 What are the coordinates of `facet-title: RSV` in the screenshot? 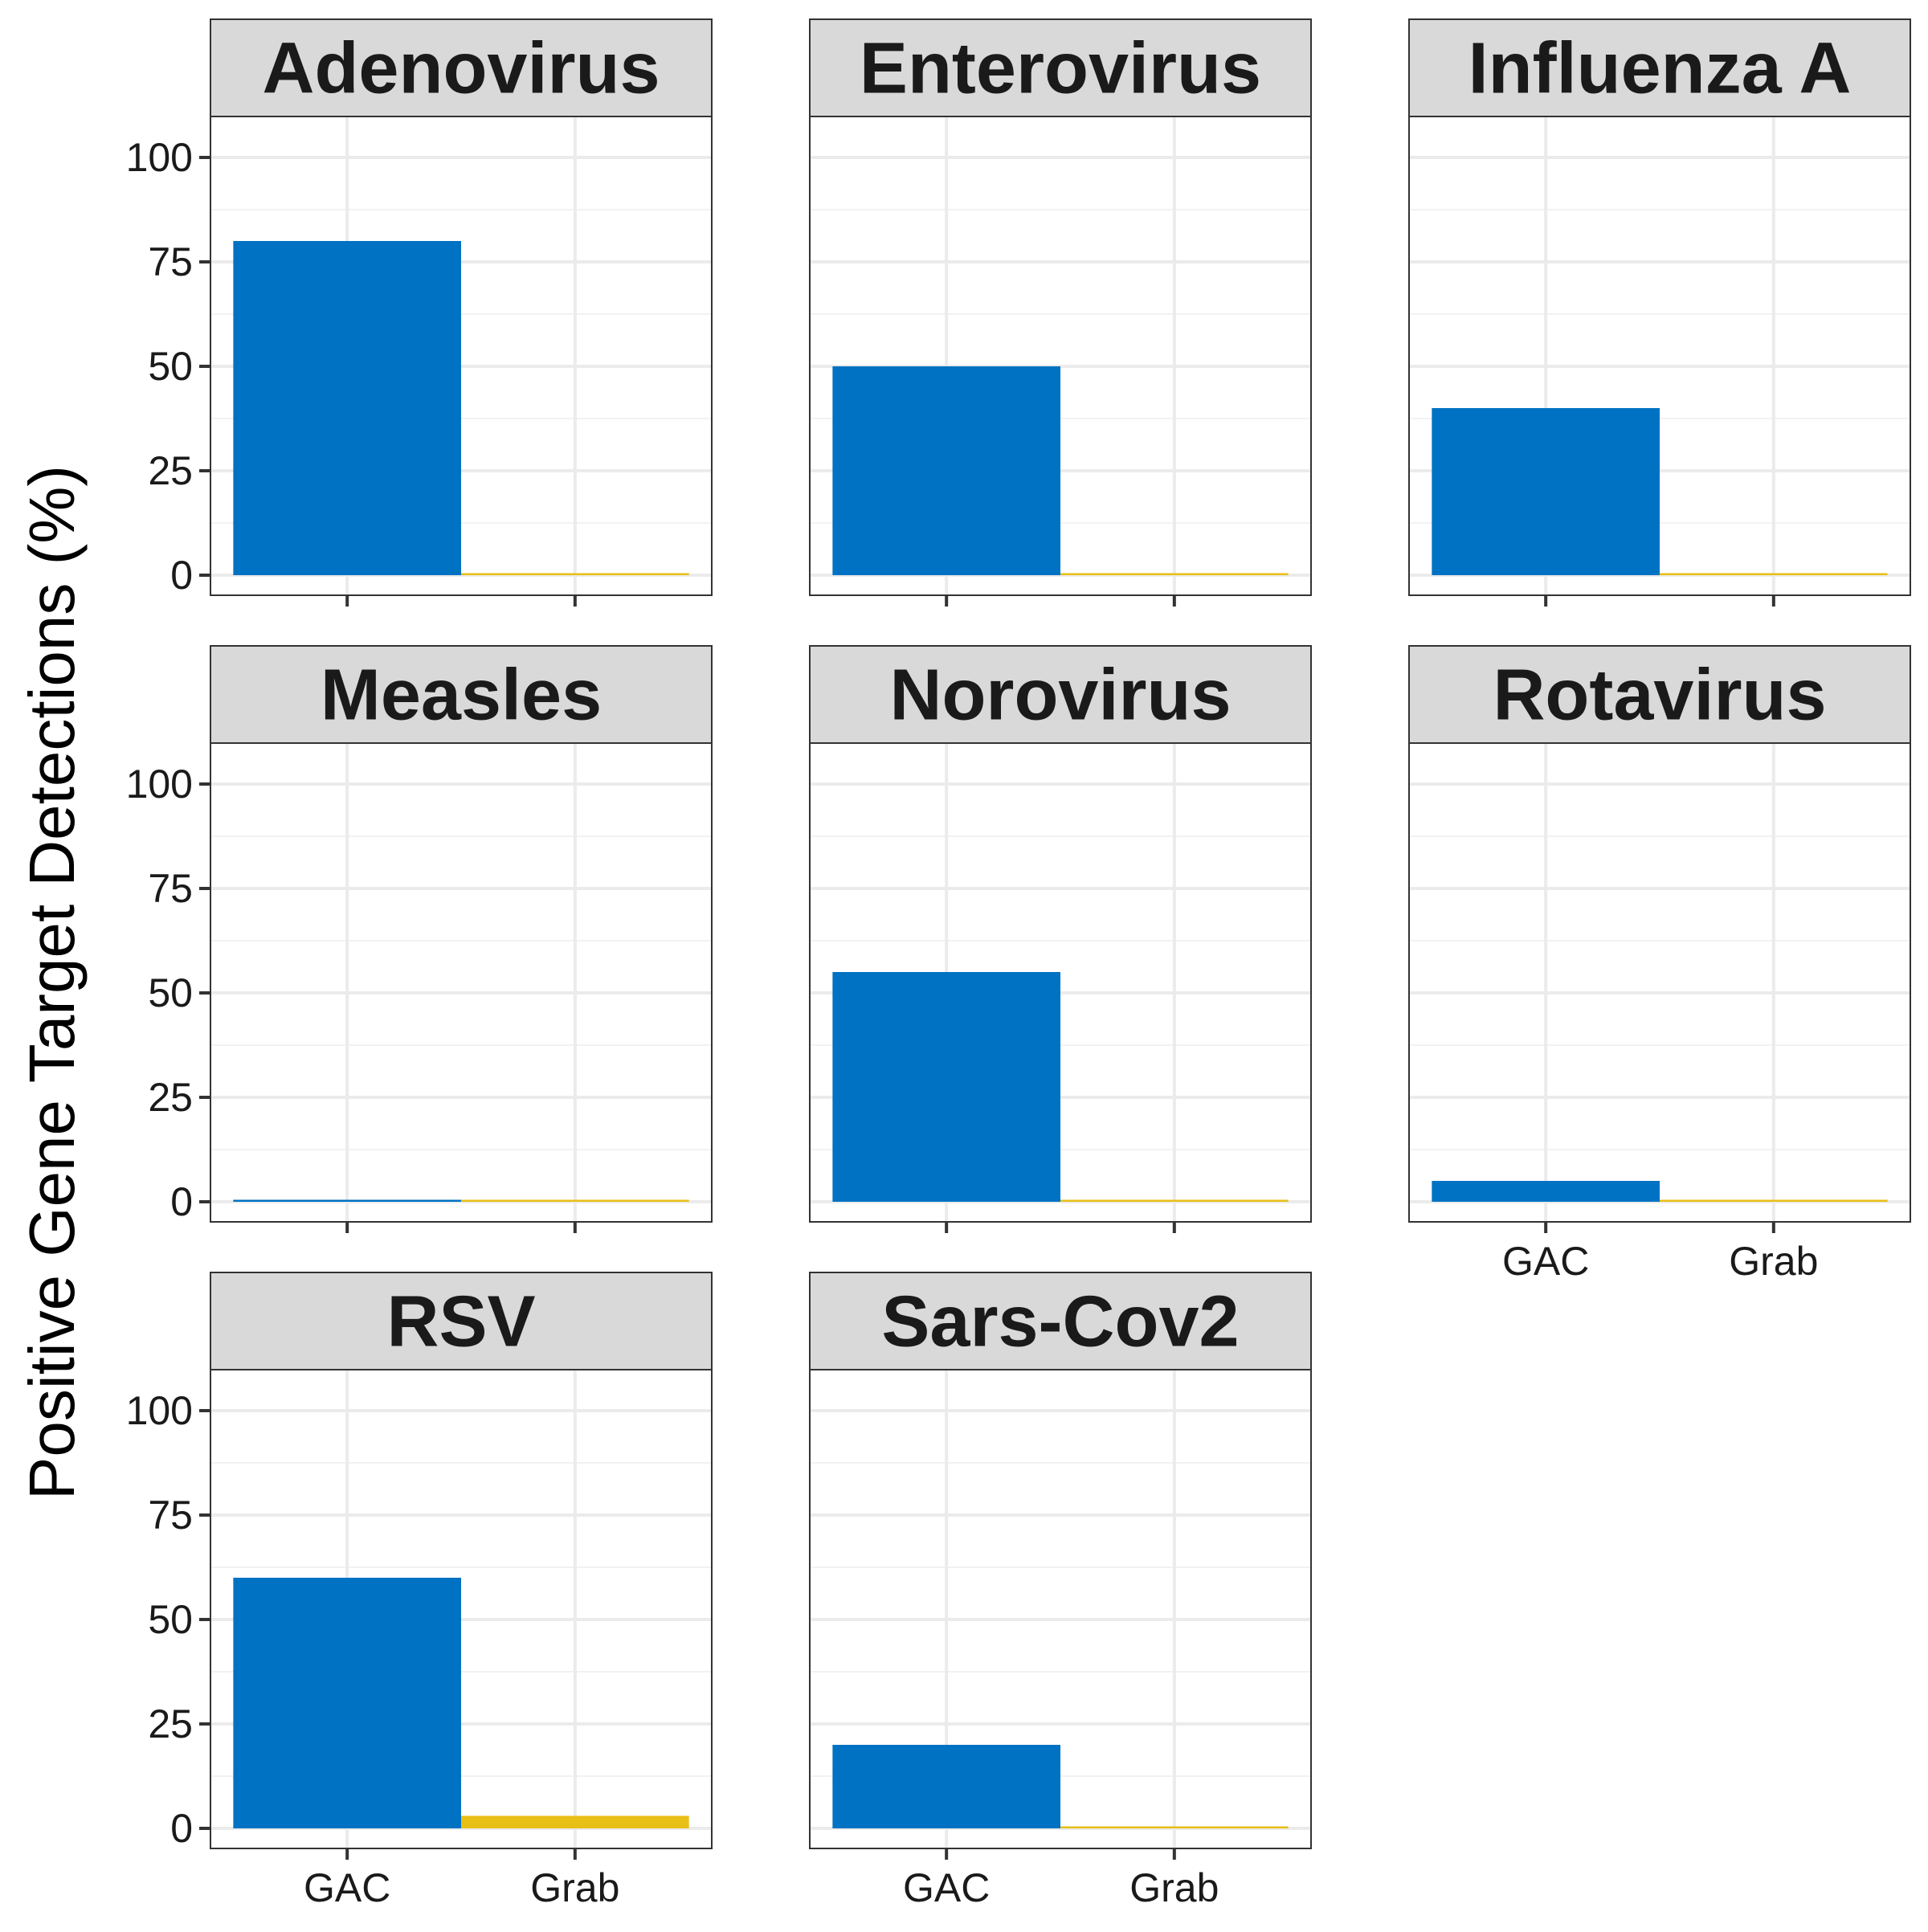 It's located at (461, 1322).